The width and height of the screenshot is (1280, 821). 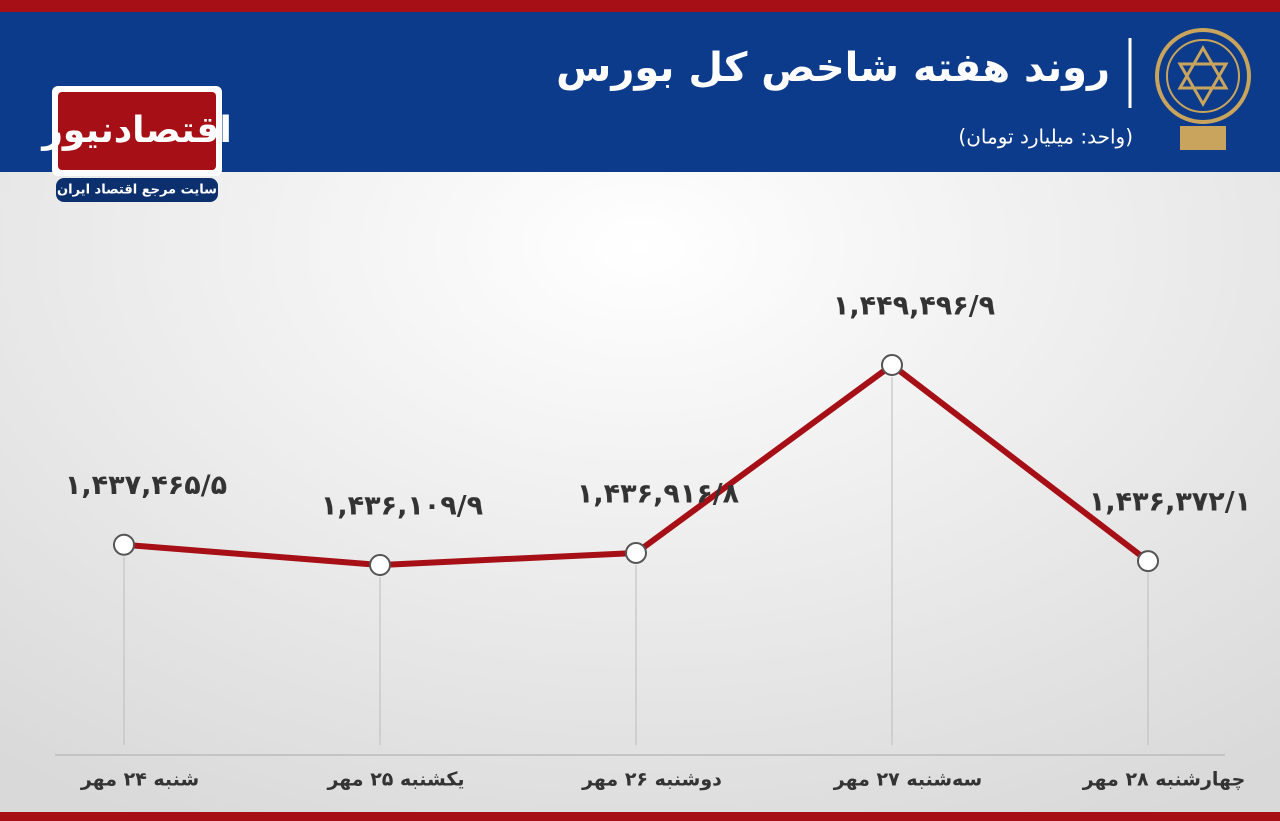 What do you see at coordinates (137, 190) in the screenshot?
I see `brand-tagline: سایت مرجع اقتصاد ایران` at bounding box center [137, 190].